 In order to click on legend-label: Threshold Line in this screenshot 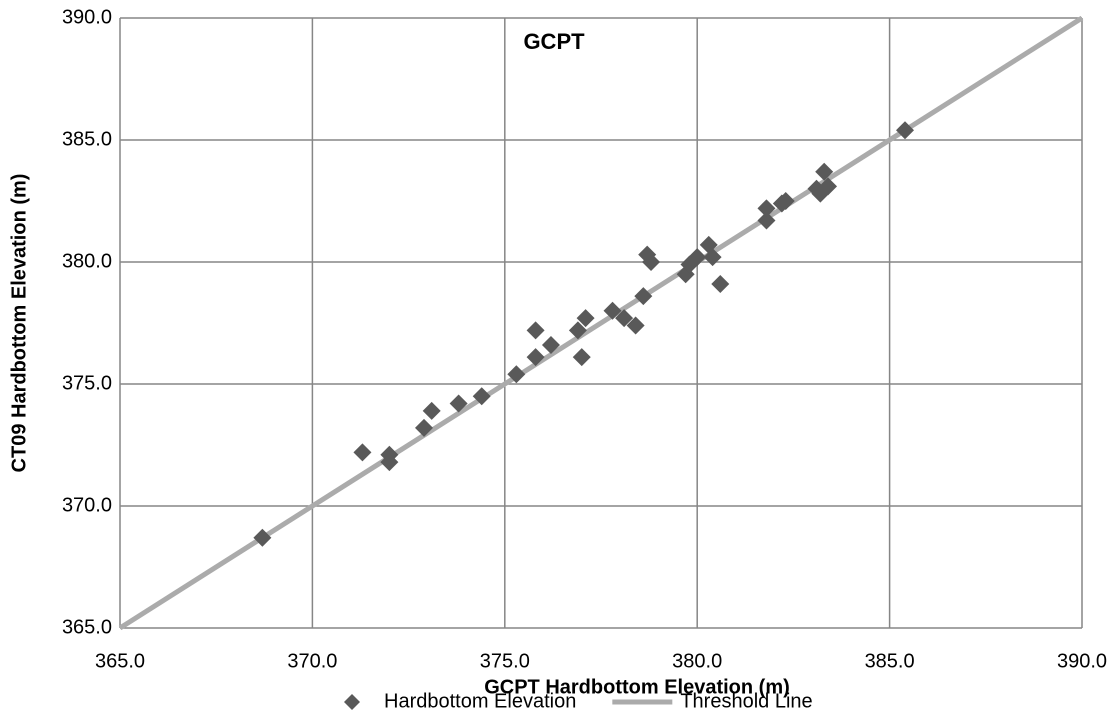, I will do `click(746, 701)`.